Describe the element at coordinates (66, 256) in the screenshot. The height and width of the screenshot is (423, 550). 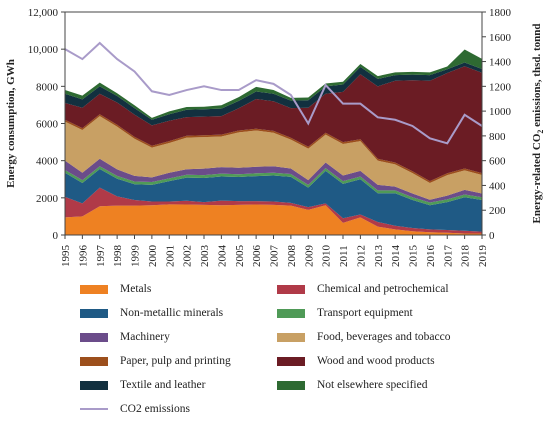
I see `x-tick-label: 1995` at that location.